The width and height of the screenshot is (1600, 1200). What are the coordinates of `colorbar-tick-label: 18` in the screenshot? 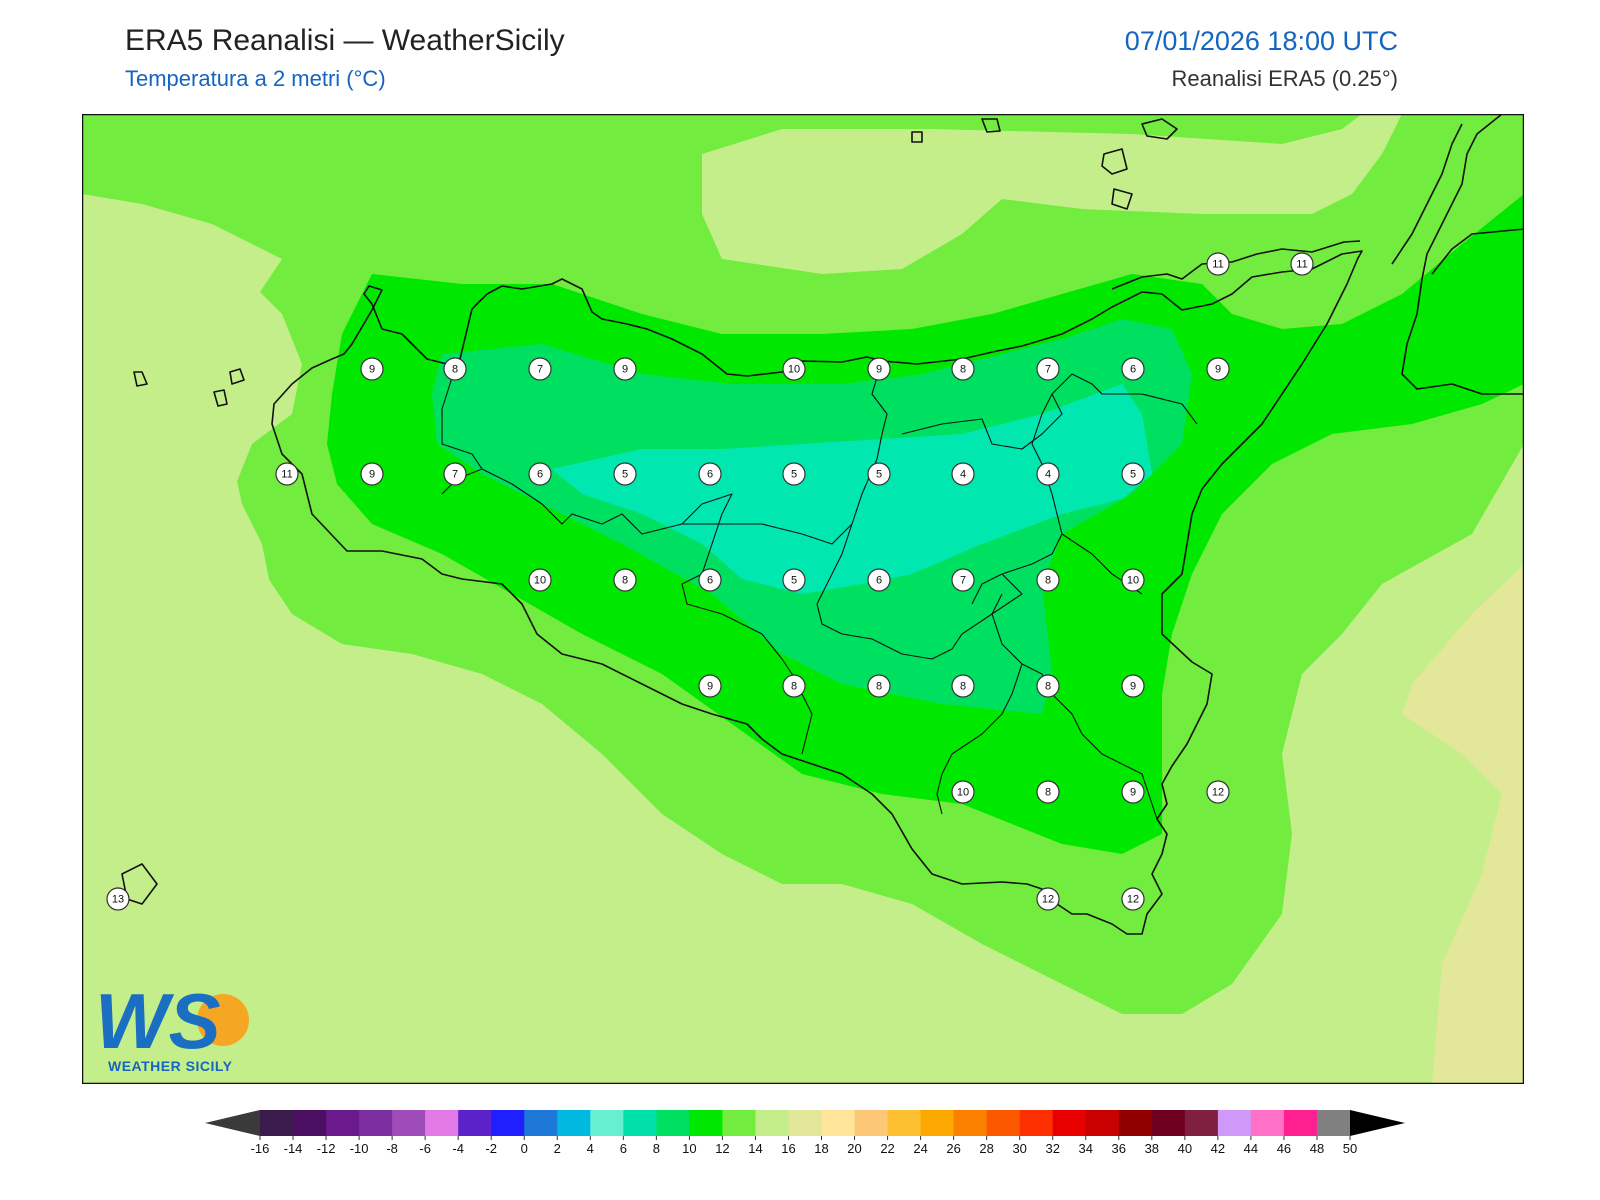 It's located at (821, 1148).